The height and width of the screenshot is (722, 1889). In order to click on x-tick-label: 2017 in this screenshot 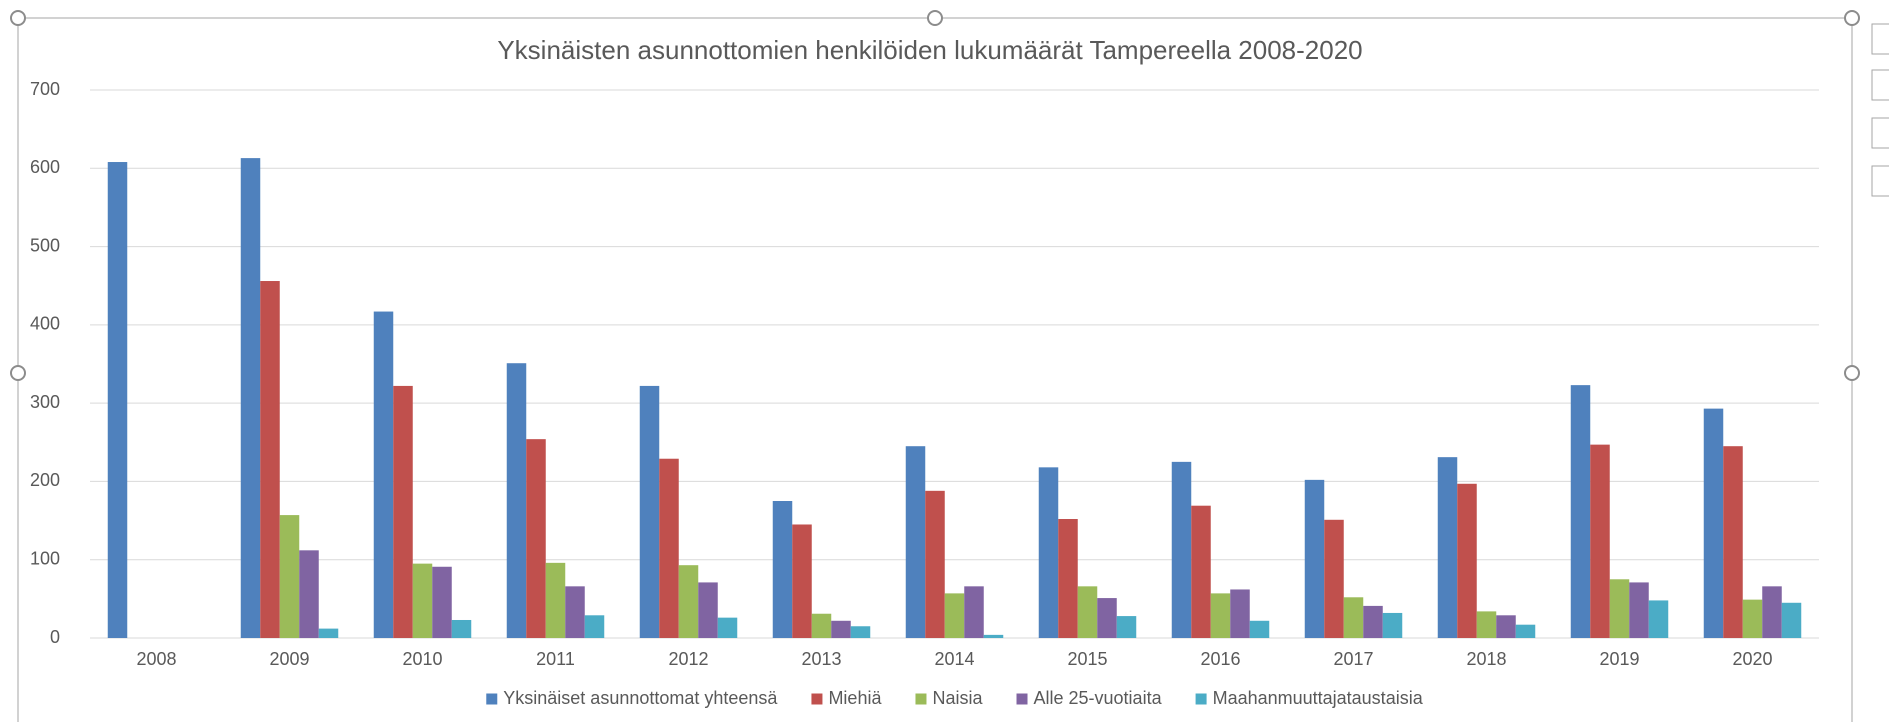, I will do `click(1353, 659)`.